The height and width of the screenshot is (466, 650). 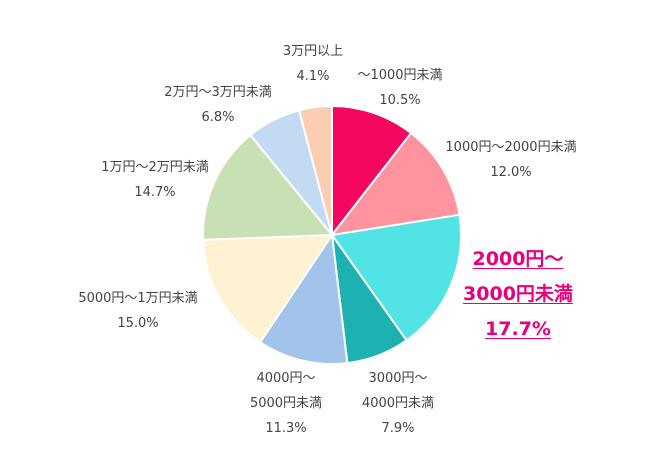 I want to click on slice-label-2: 1000円〜2000円未満 12.0%, so click(x=510, y=160).